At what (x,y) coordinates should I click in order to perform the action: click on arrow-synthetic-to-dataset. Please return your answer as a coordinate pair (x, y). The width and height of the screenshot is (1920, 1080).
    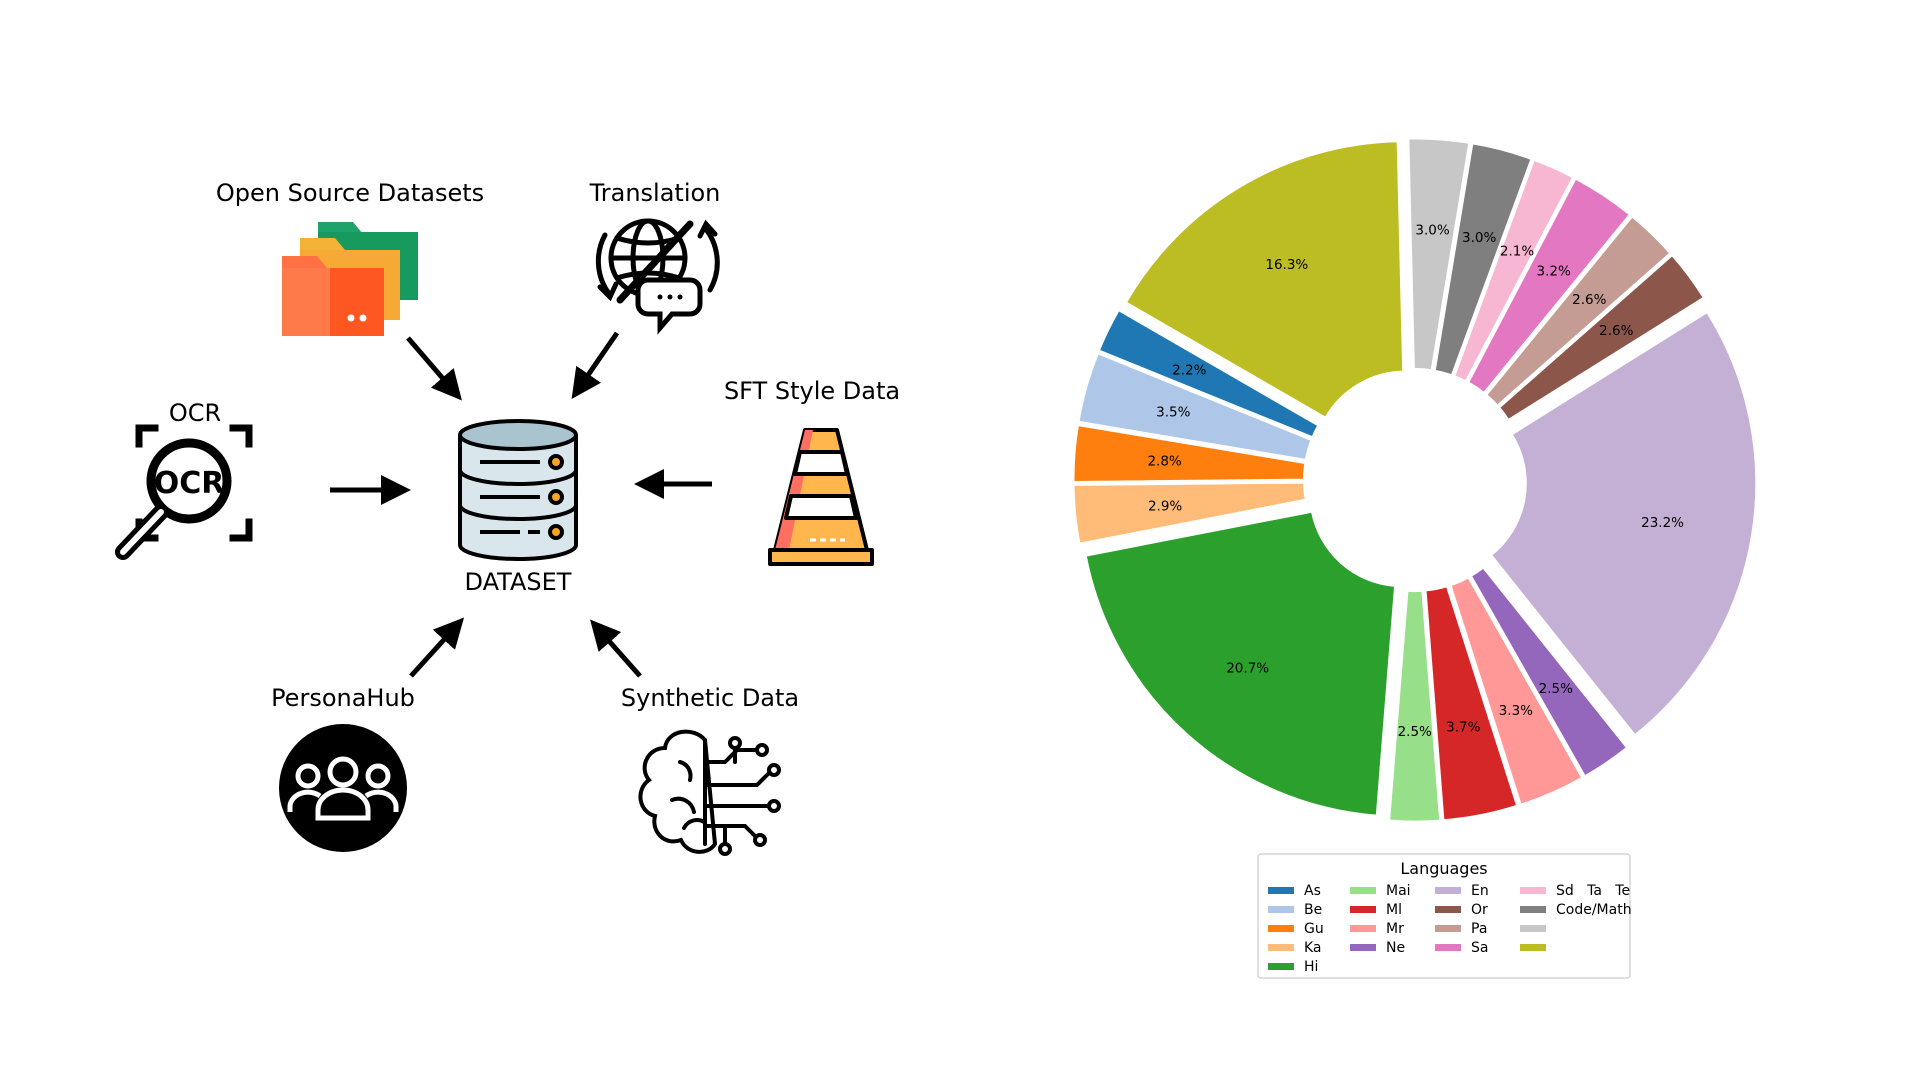
    Looking at the image, I should click on (616, 648).